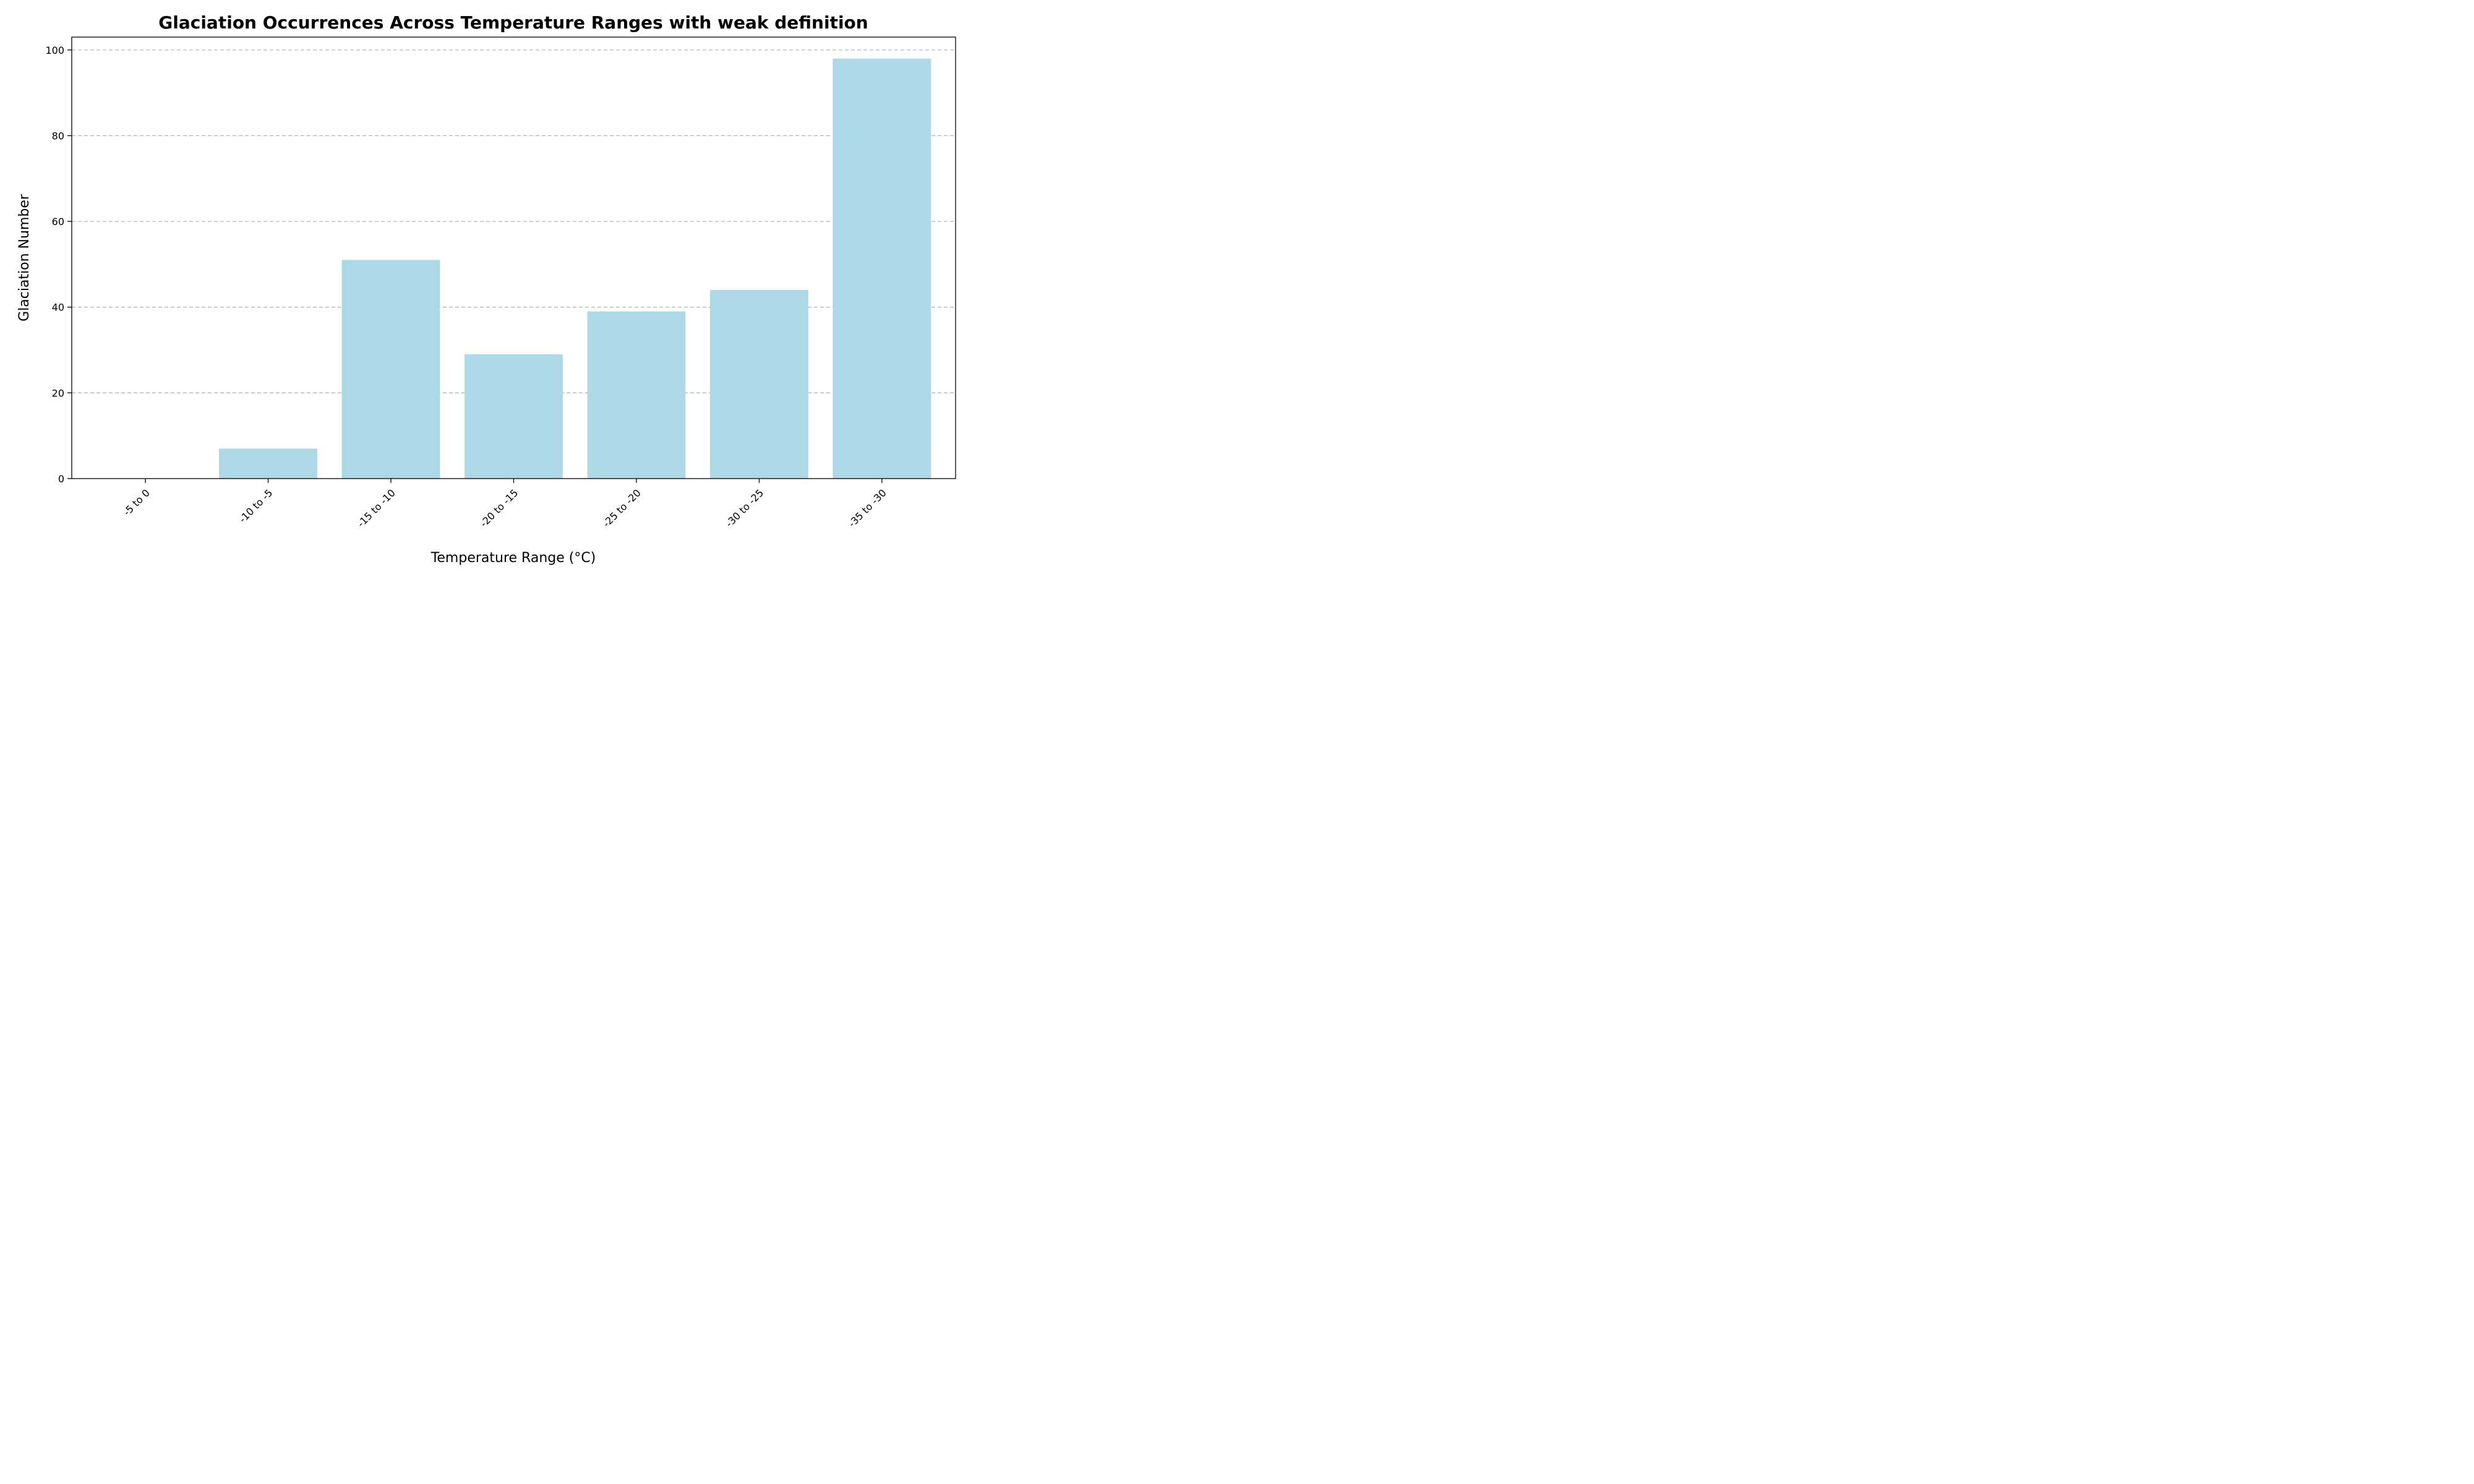  I want to click on y-axis-label: Glaciation Number, so click(24, 258).